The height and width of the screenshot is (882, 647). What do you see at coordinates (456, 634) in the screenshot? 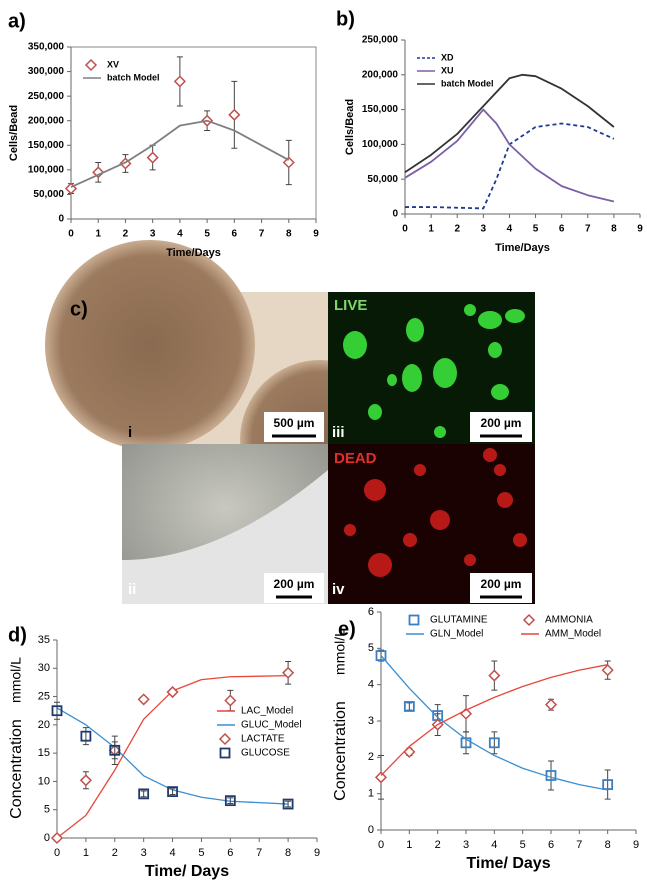
I see `legend-label: GLN_Model` at bounding box center [456, 634].